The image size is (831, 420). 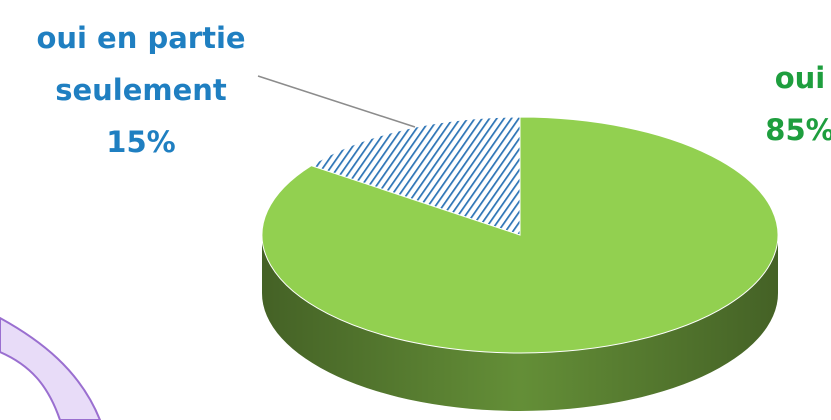 What do you see at coordinates (800, 78) in the screenshot?
I see `slice-label: oui` at bounding box center [800, 78].